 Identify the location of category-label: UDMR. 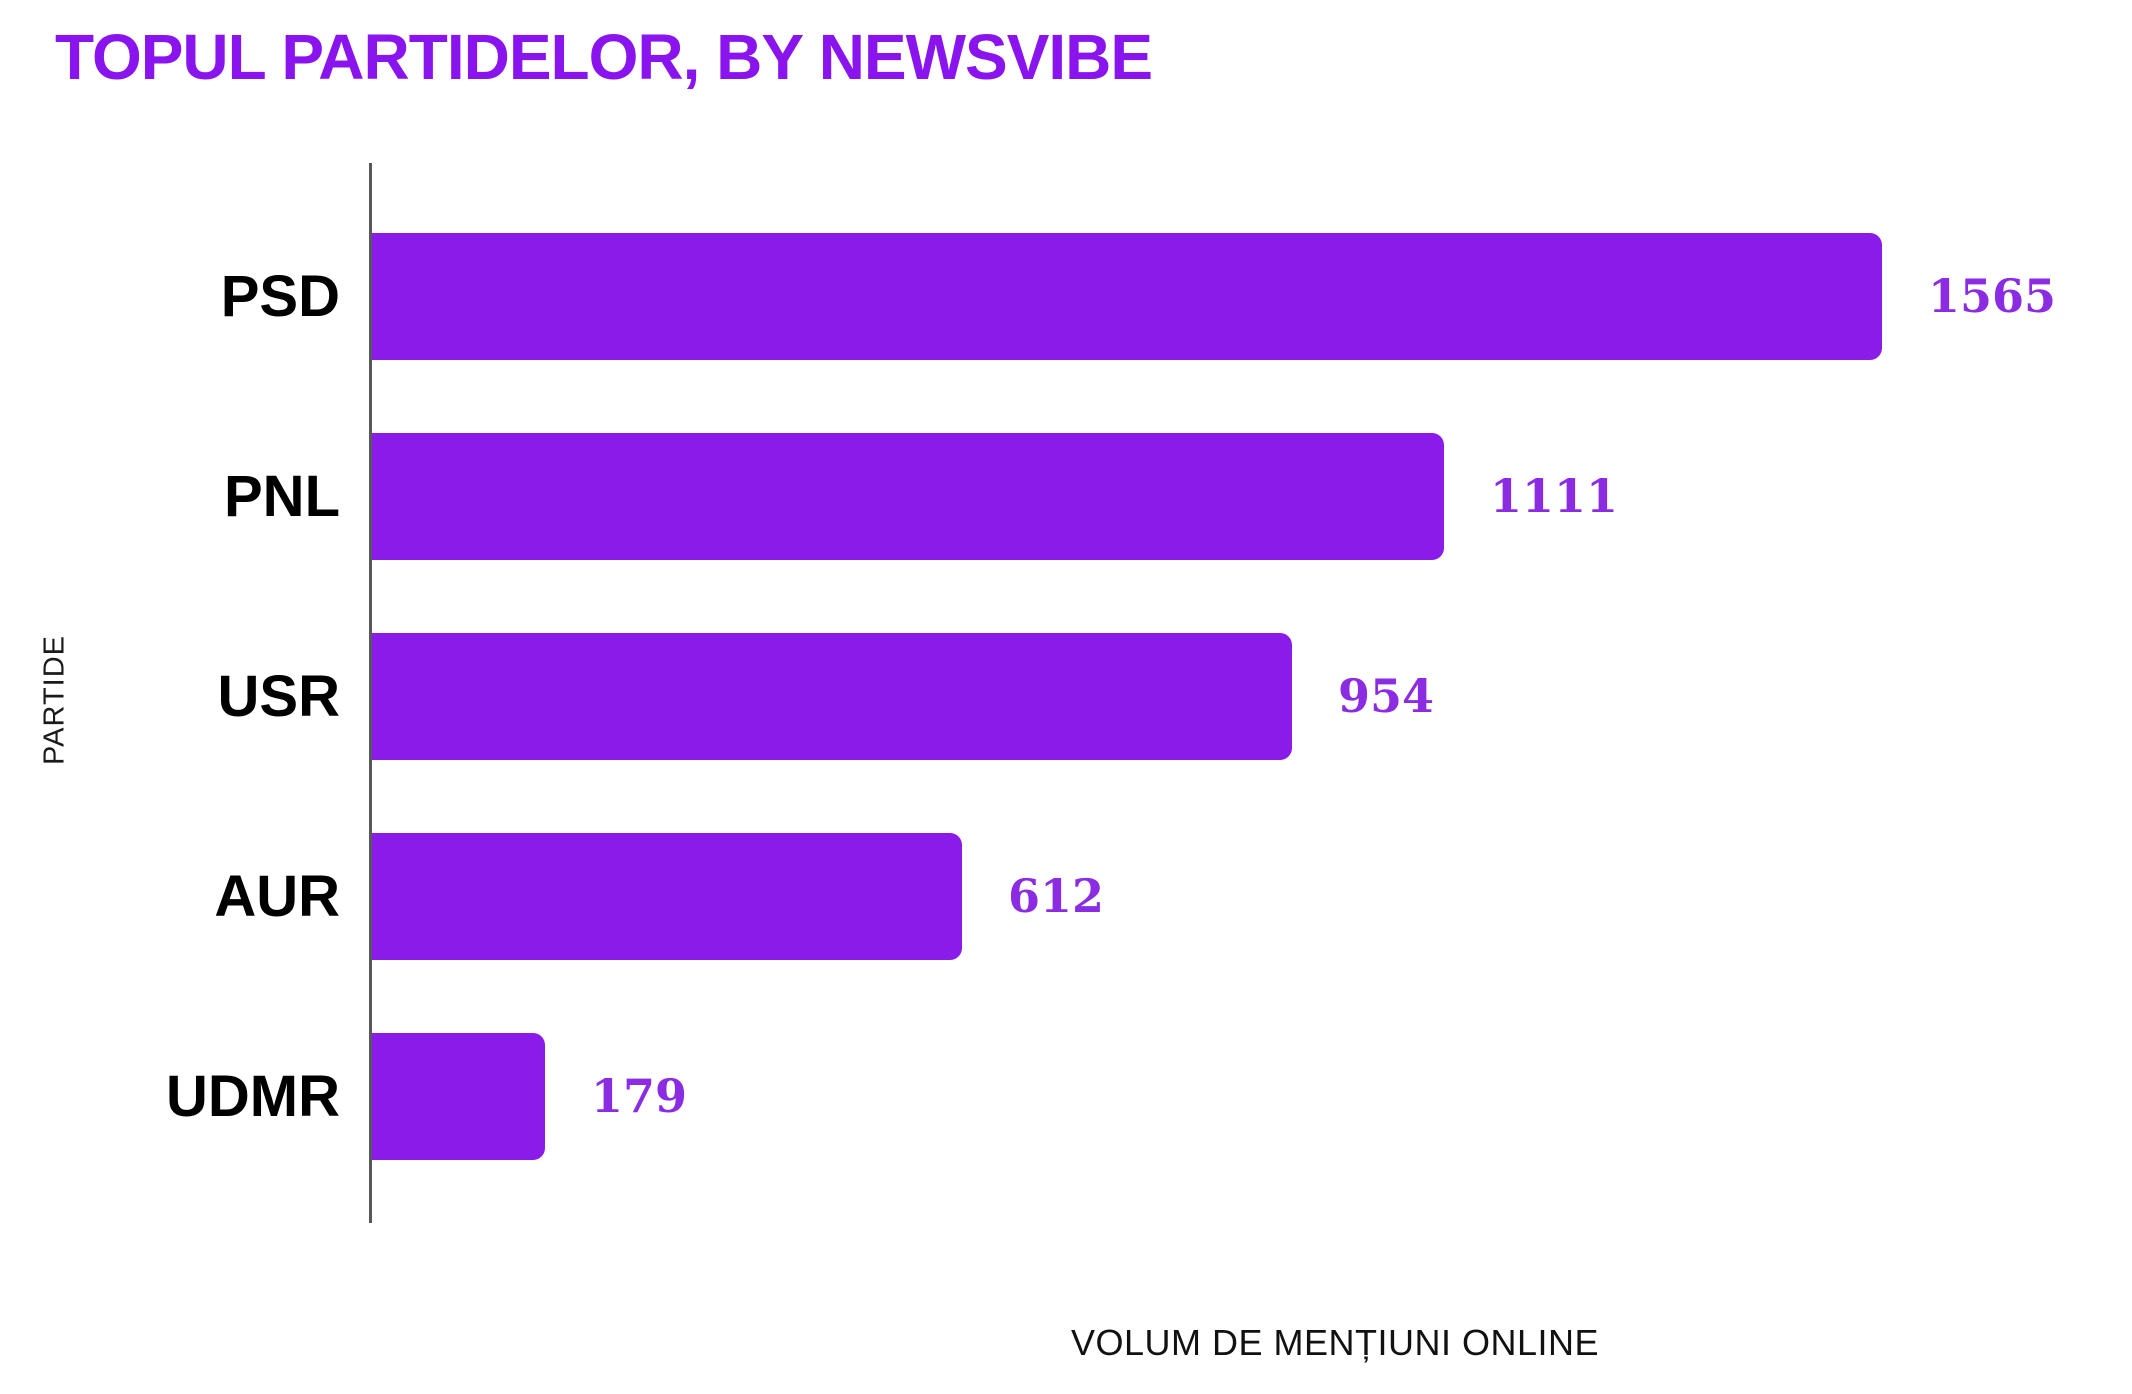
(253, 1096).